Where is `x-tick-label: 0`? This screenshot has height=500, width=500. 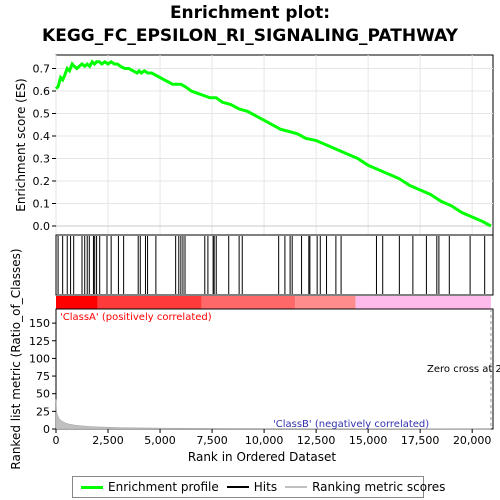 x-tick-label: 0 is located at coordinates (56, 440).